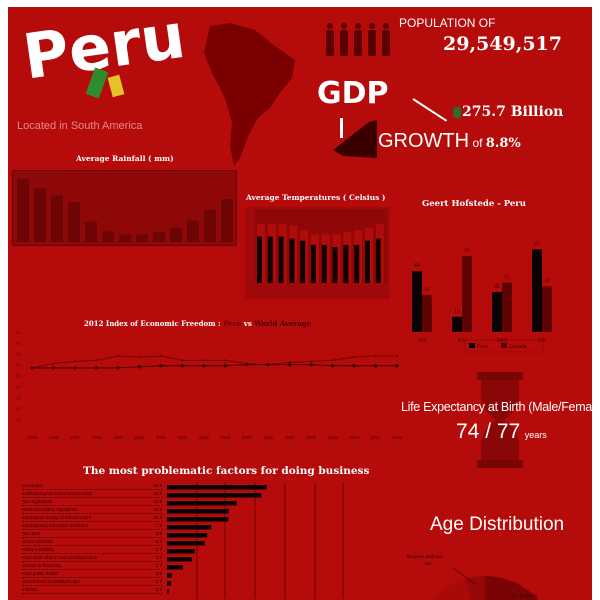  I want to click on factor-value: 16.0, so click(157, 493).